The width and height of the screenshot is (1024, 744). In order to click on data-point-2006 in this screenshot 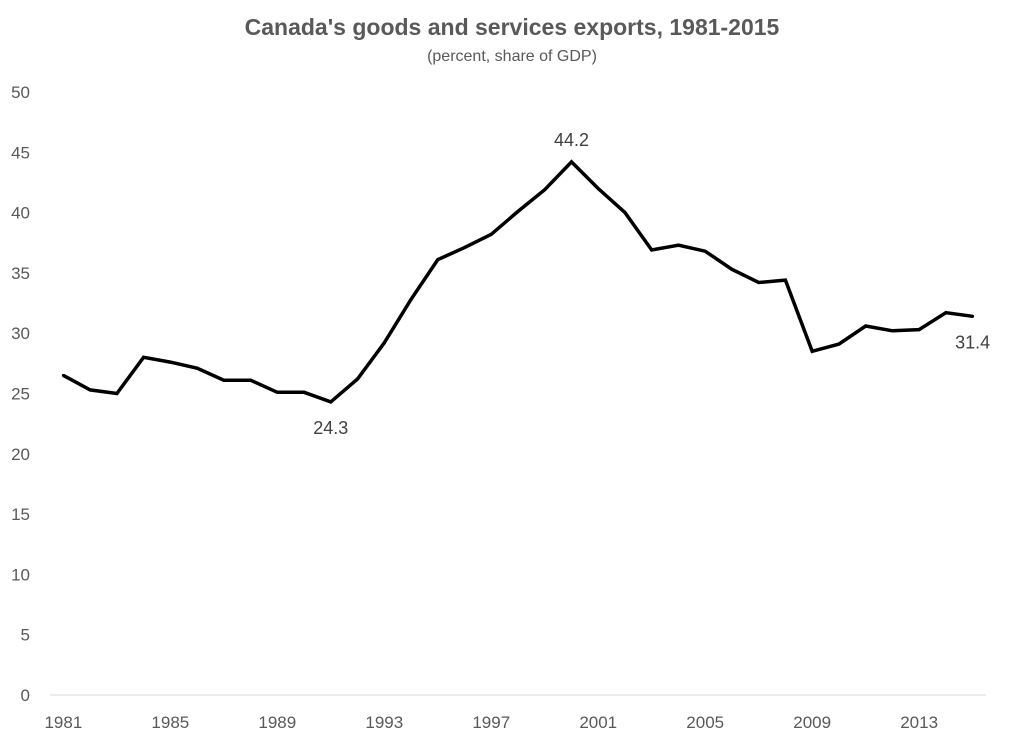, I will do `click(732, 269)`.